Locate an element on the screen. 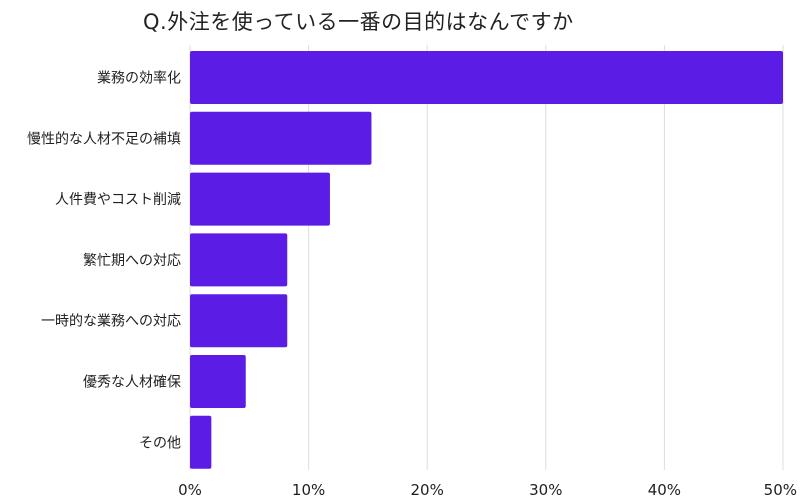 This screenshot has width=800, height=500. category-label: 優秀な人材確保 is located at coordinates (132, 383).